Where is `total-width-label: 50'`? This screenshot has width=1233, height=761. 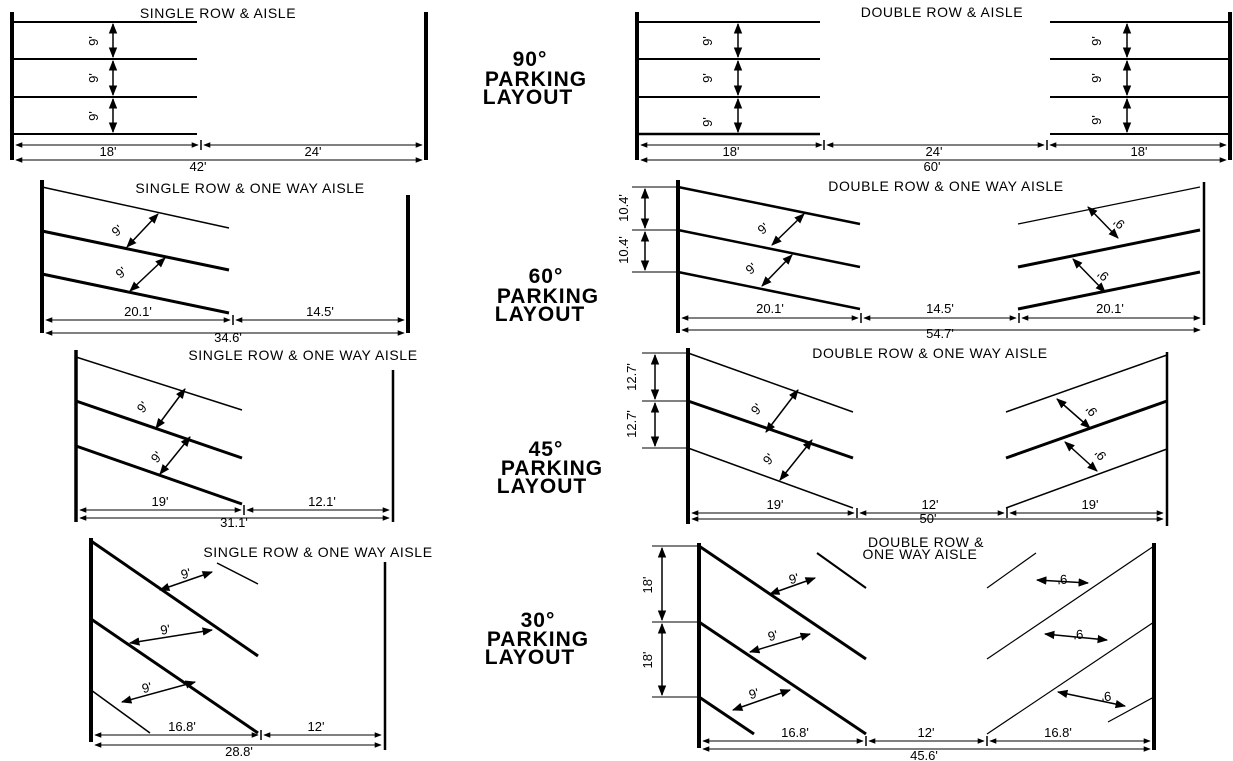 total-width-label: 50' is located at coordinates (928, 518).